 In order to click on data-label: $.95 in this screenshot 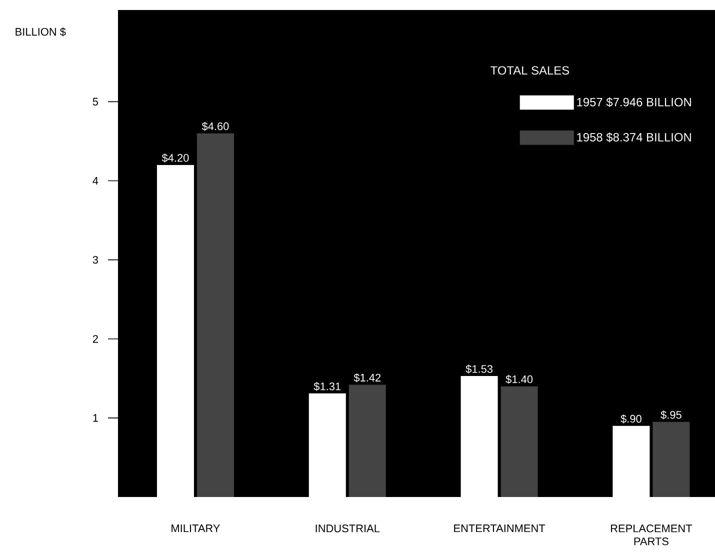, I will do `click(671, 415)`.